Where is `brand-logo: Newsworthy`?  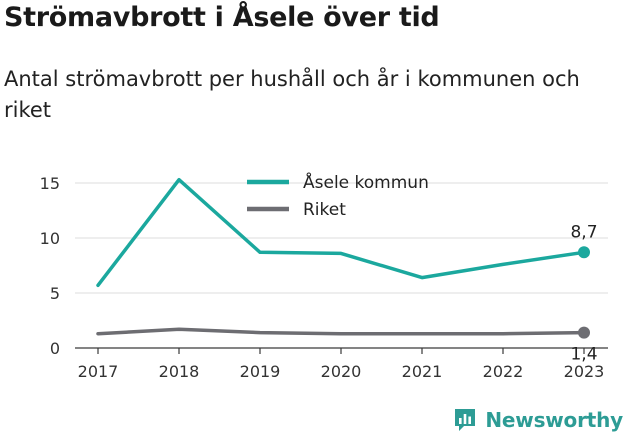 brand-logo: Newsworthy is located at coordinates (538, 420).